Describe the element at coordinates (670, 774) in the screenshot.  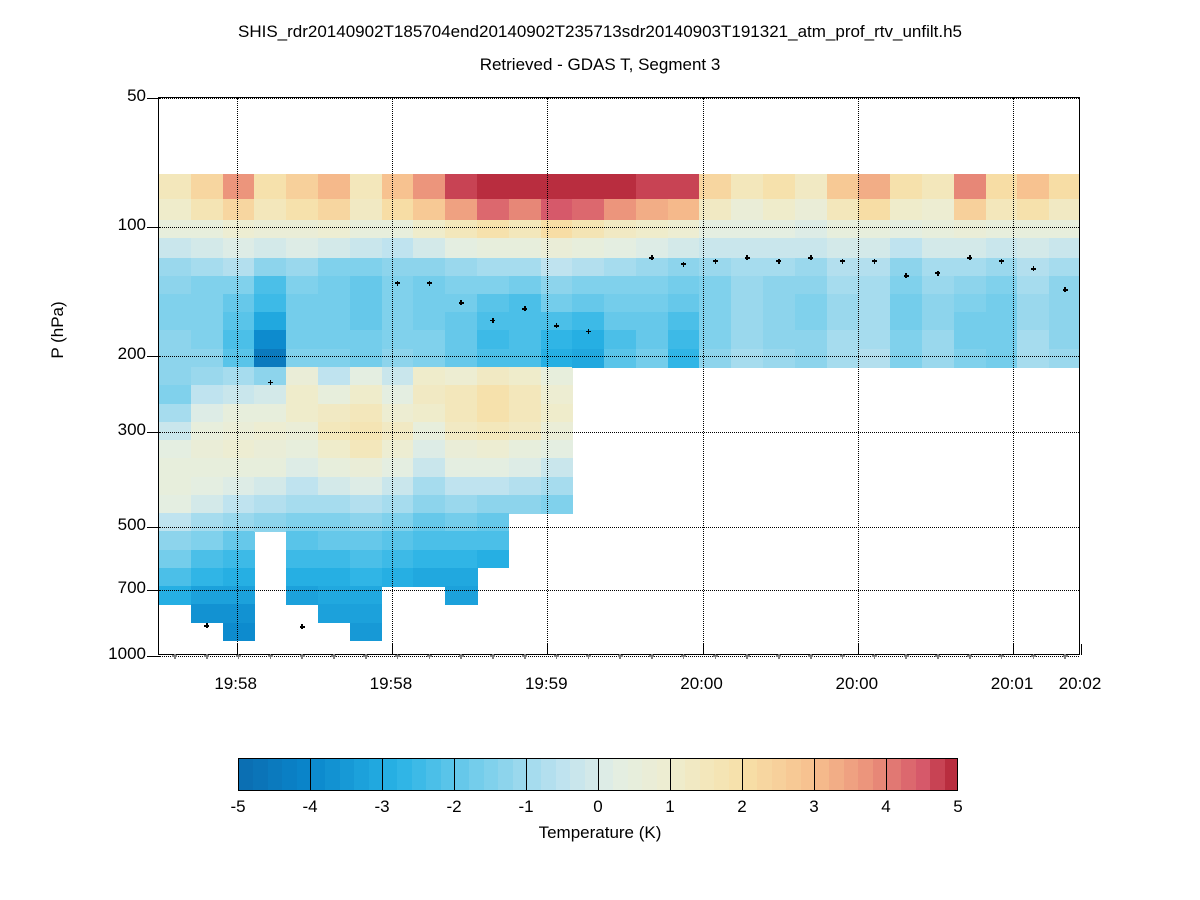
I see `colorbar-tick` at that location.